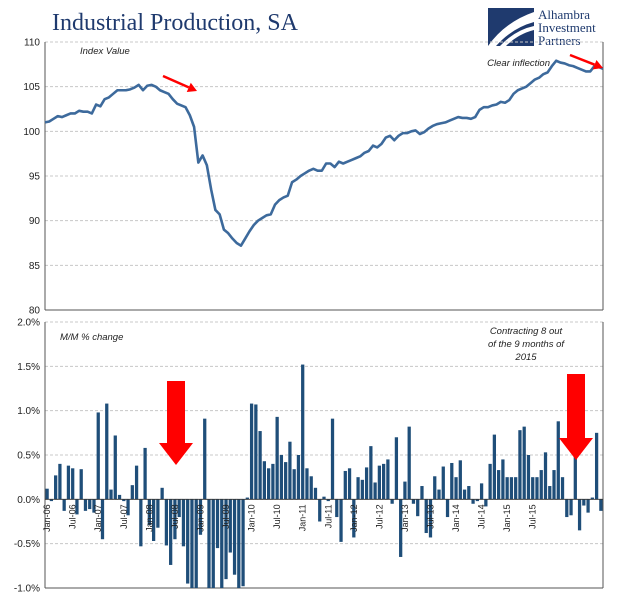 The width and height of the screenshot is (641, 613). I want to click on bottom-x-tick-label: Jul-14, so click(482, 516).